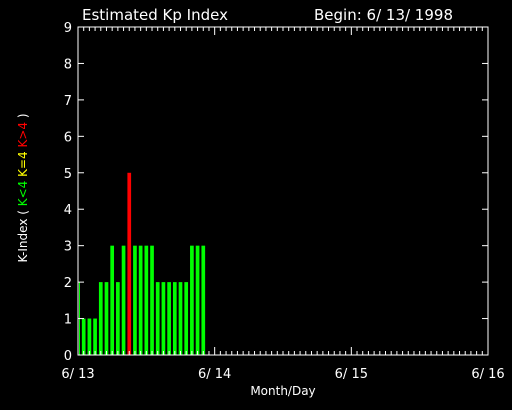 This screenshot has width=512, height=410. I want to click on x-tick-label: 6/ 16, so click(487, 374).